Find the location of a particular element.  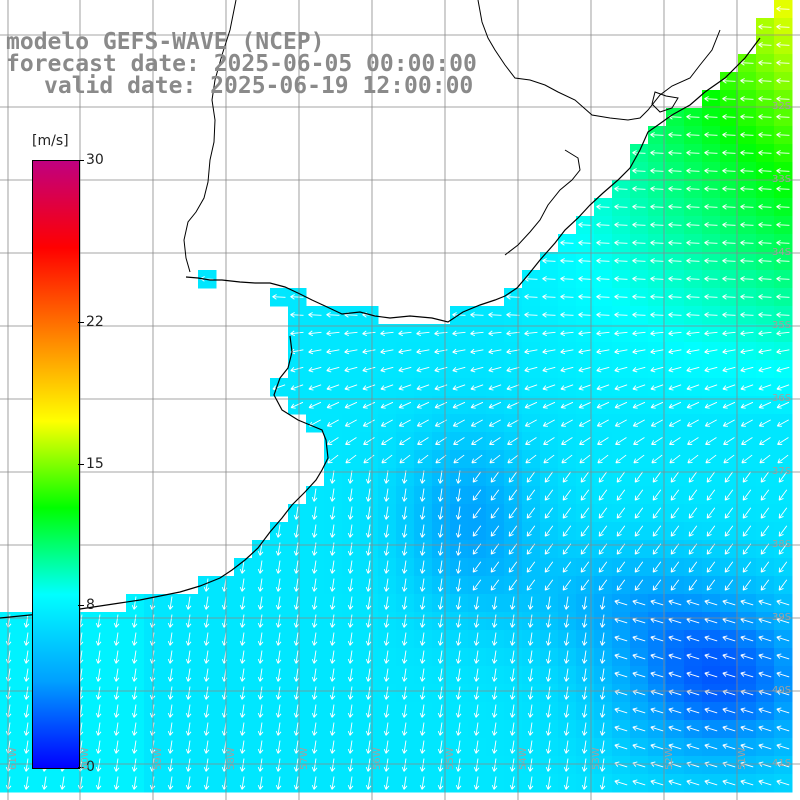

uruguay-river is located at coordinates (210, 136).